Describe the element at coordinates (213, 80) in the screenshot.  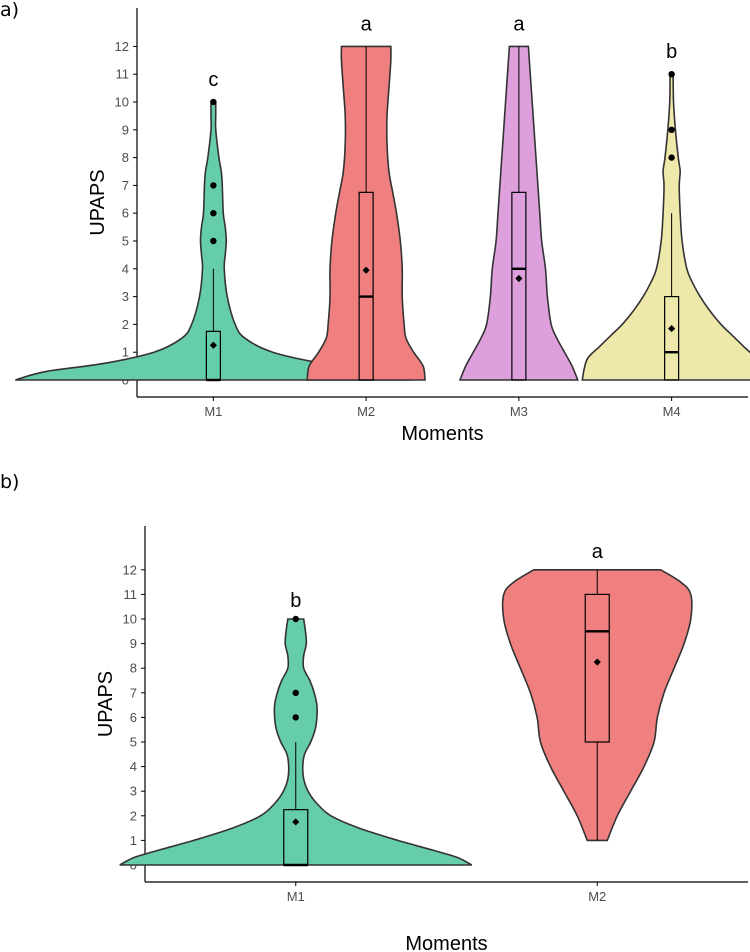
I see `significance-letter: c` at that location.